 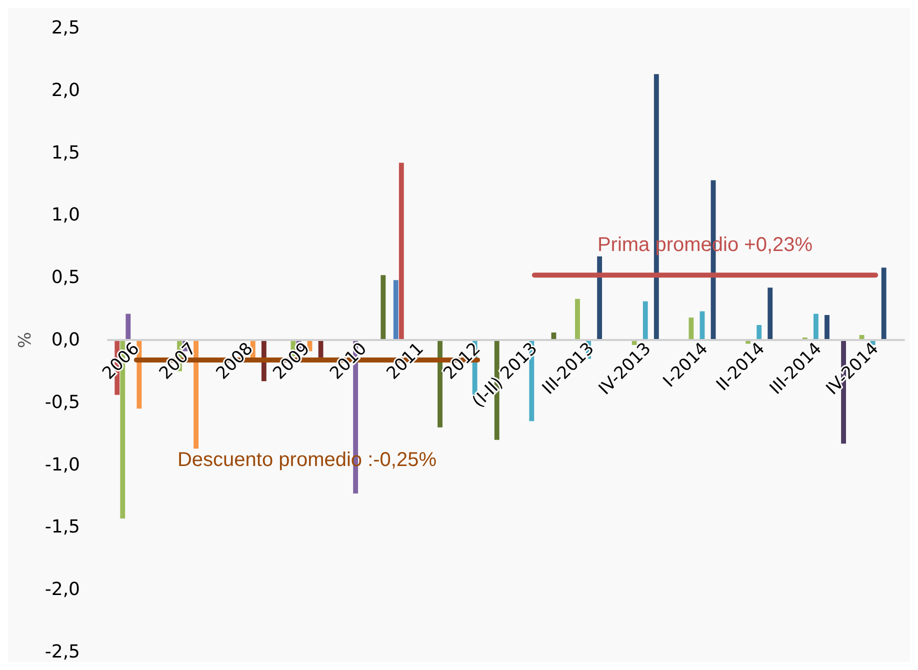 I want to click on y-tick-label: 2,5, so click(x=65, y=28).